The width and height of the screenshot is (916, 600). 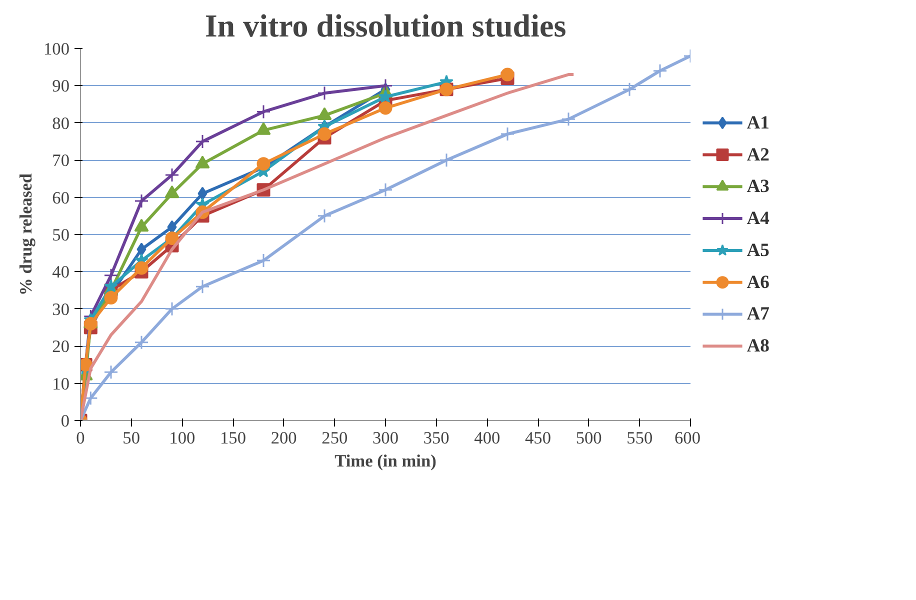 What do you see at coordinates (335, 438) in the screenshot?
I see `x-tick-label: 250` at bounding box center [335, 438].